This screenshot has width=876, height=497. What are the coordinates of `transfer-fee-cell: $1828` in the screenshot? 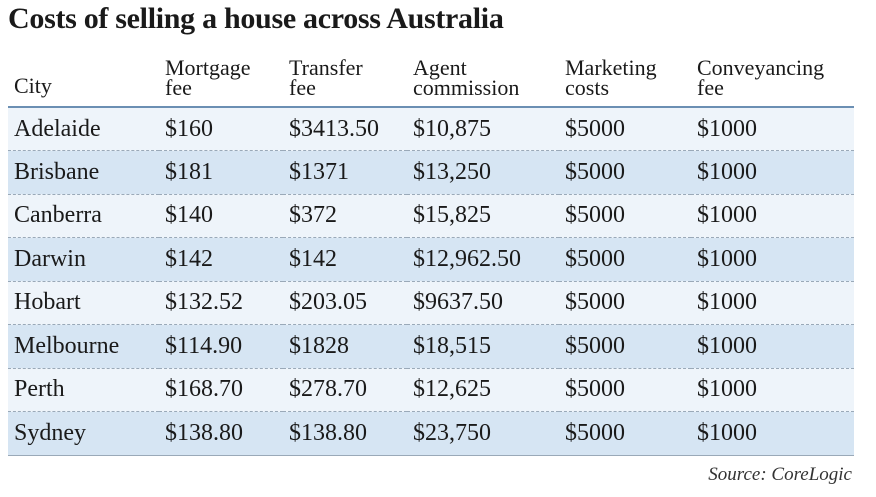 It's located at (319, 345).